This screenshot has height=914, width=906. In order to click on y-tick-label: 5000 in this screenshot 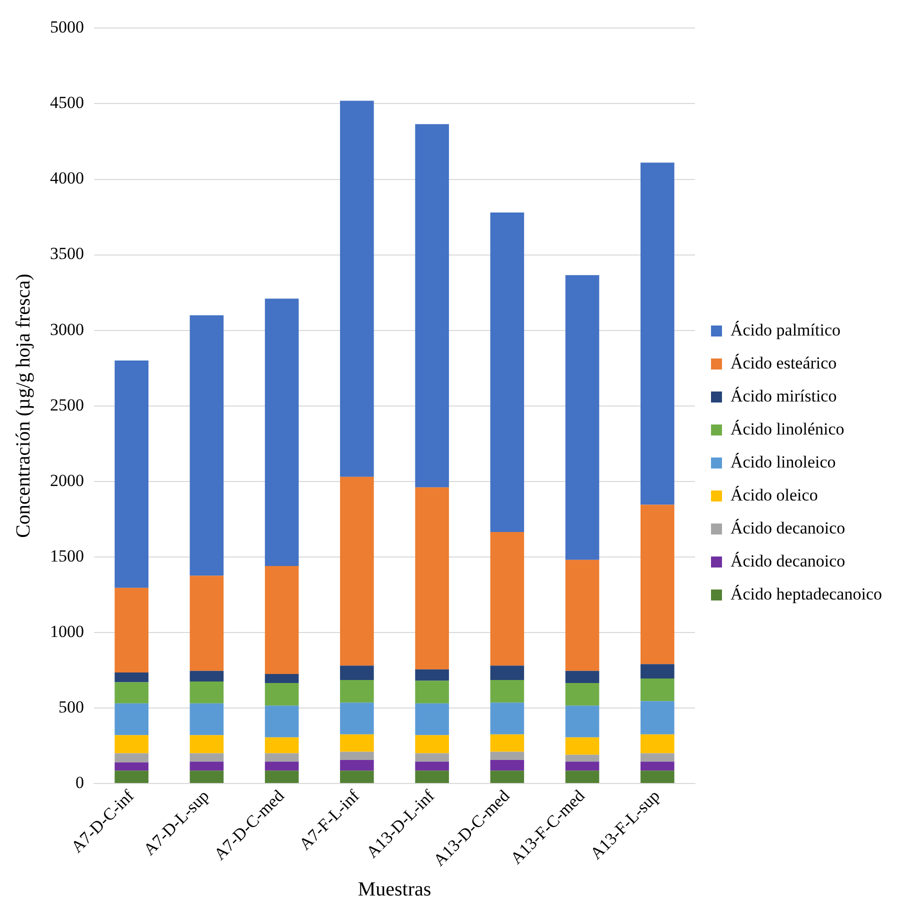, I will do `click(67, 27)`.